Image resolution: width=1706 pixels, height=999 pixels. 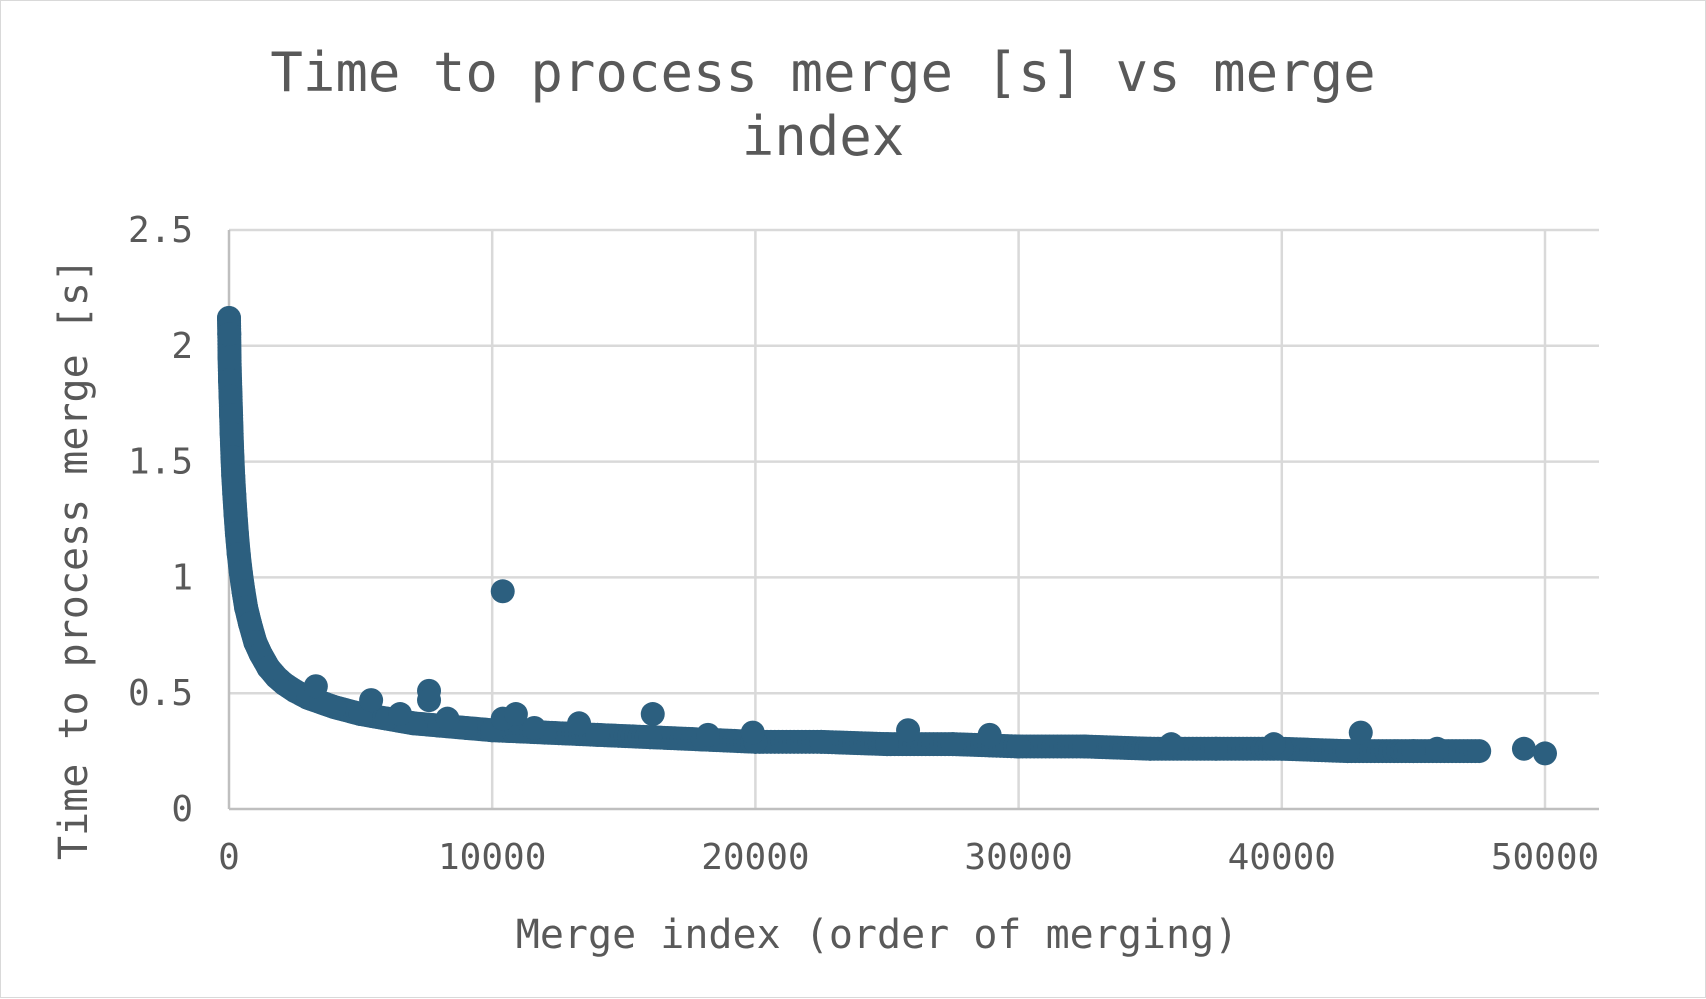 What do you see at coordinates (1282, 857) in the screenshot?
I see `x-tick-label: 40000` at bounding box center [1282, 857].